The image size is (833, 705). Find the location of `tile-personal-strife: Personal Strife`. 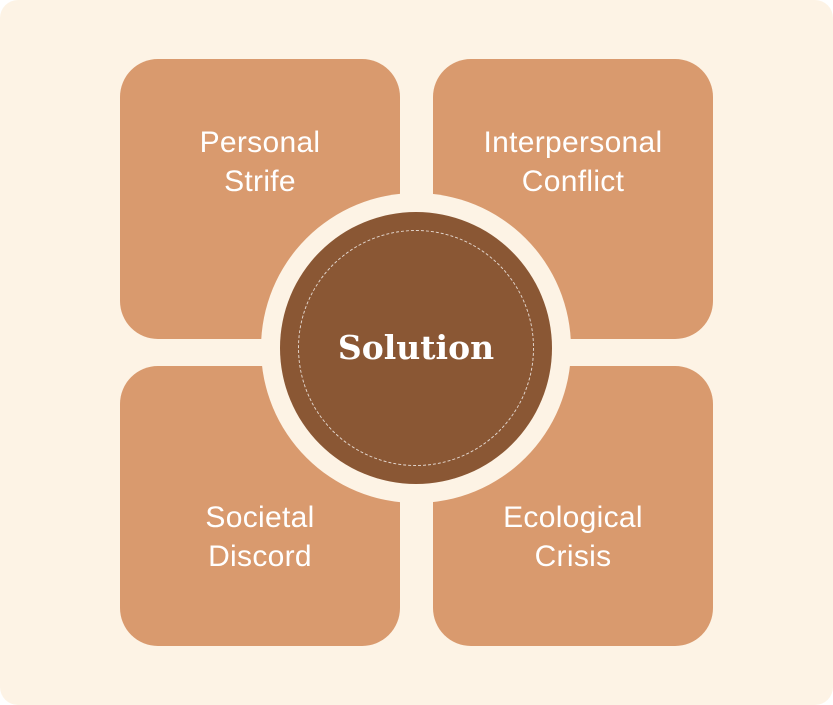

tile-personal-strife: Personal Strife is located at coordinates (260, 199).